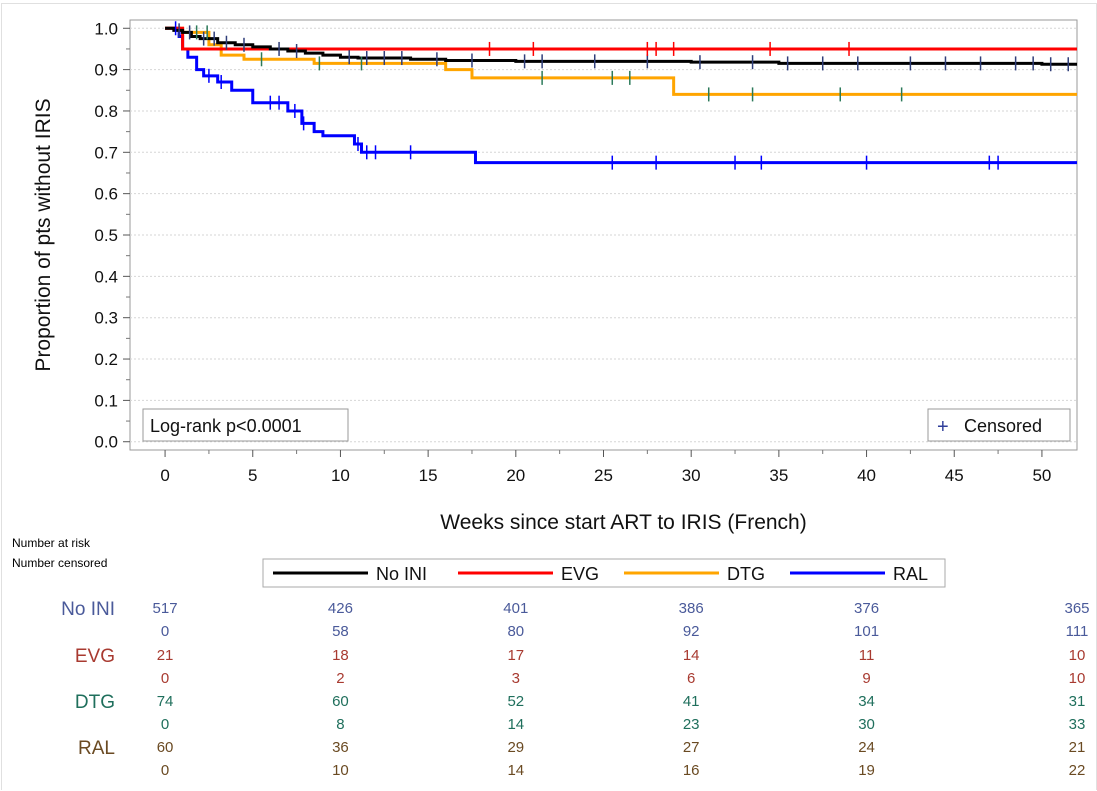  What do you see at coordinates (778, 475) in the screenshot?
I see `x-tick-label: 35` at bounding box center [778, 475].